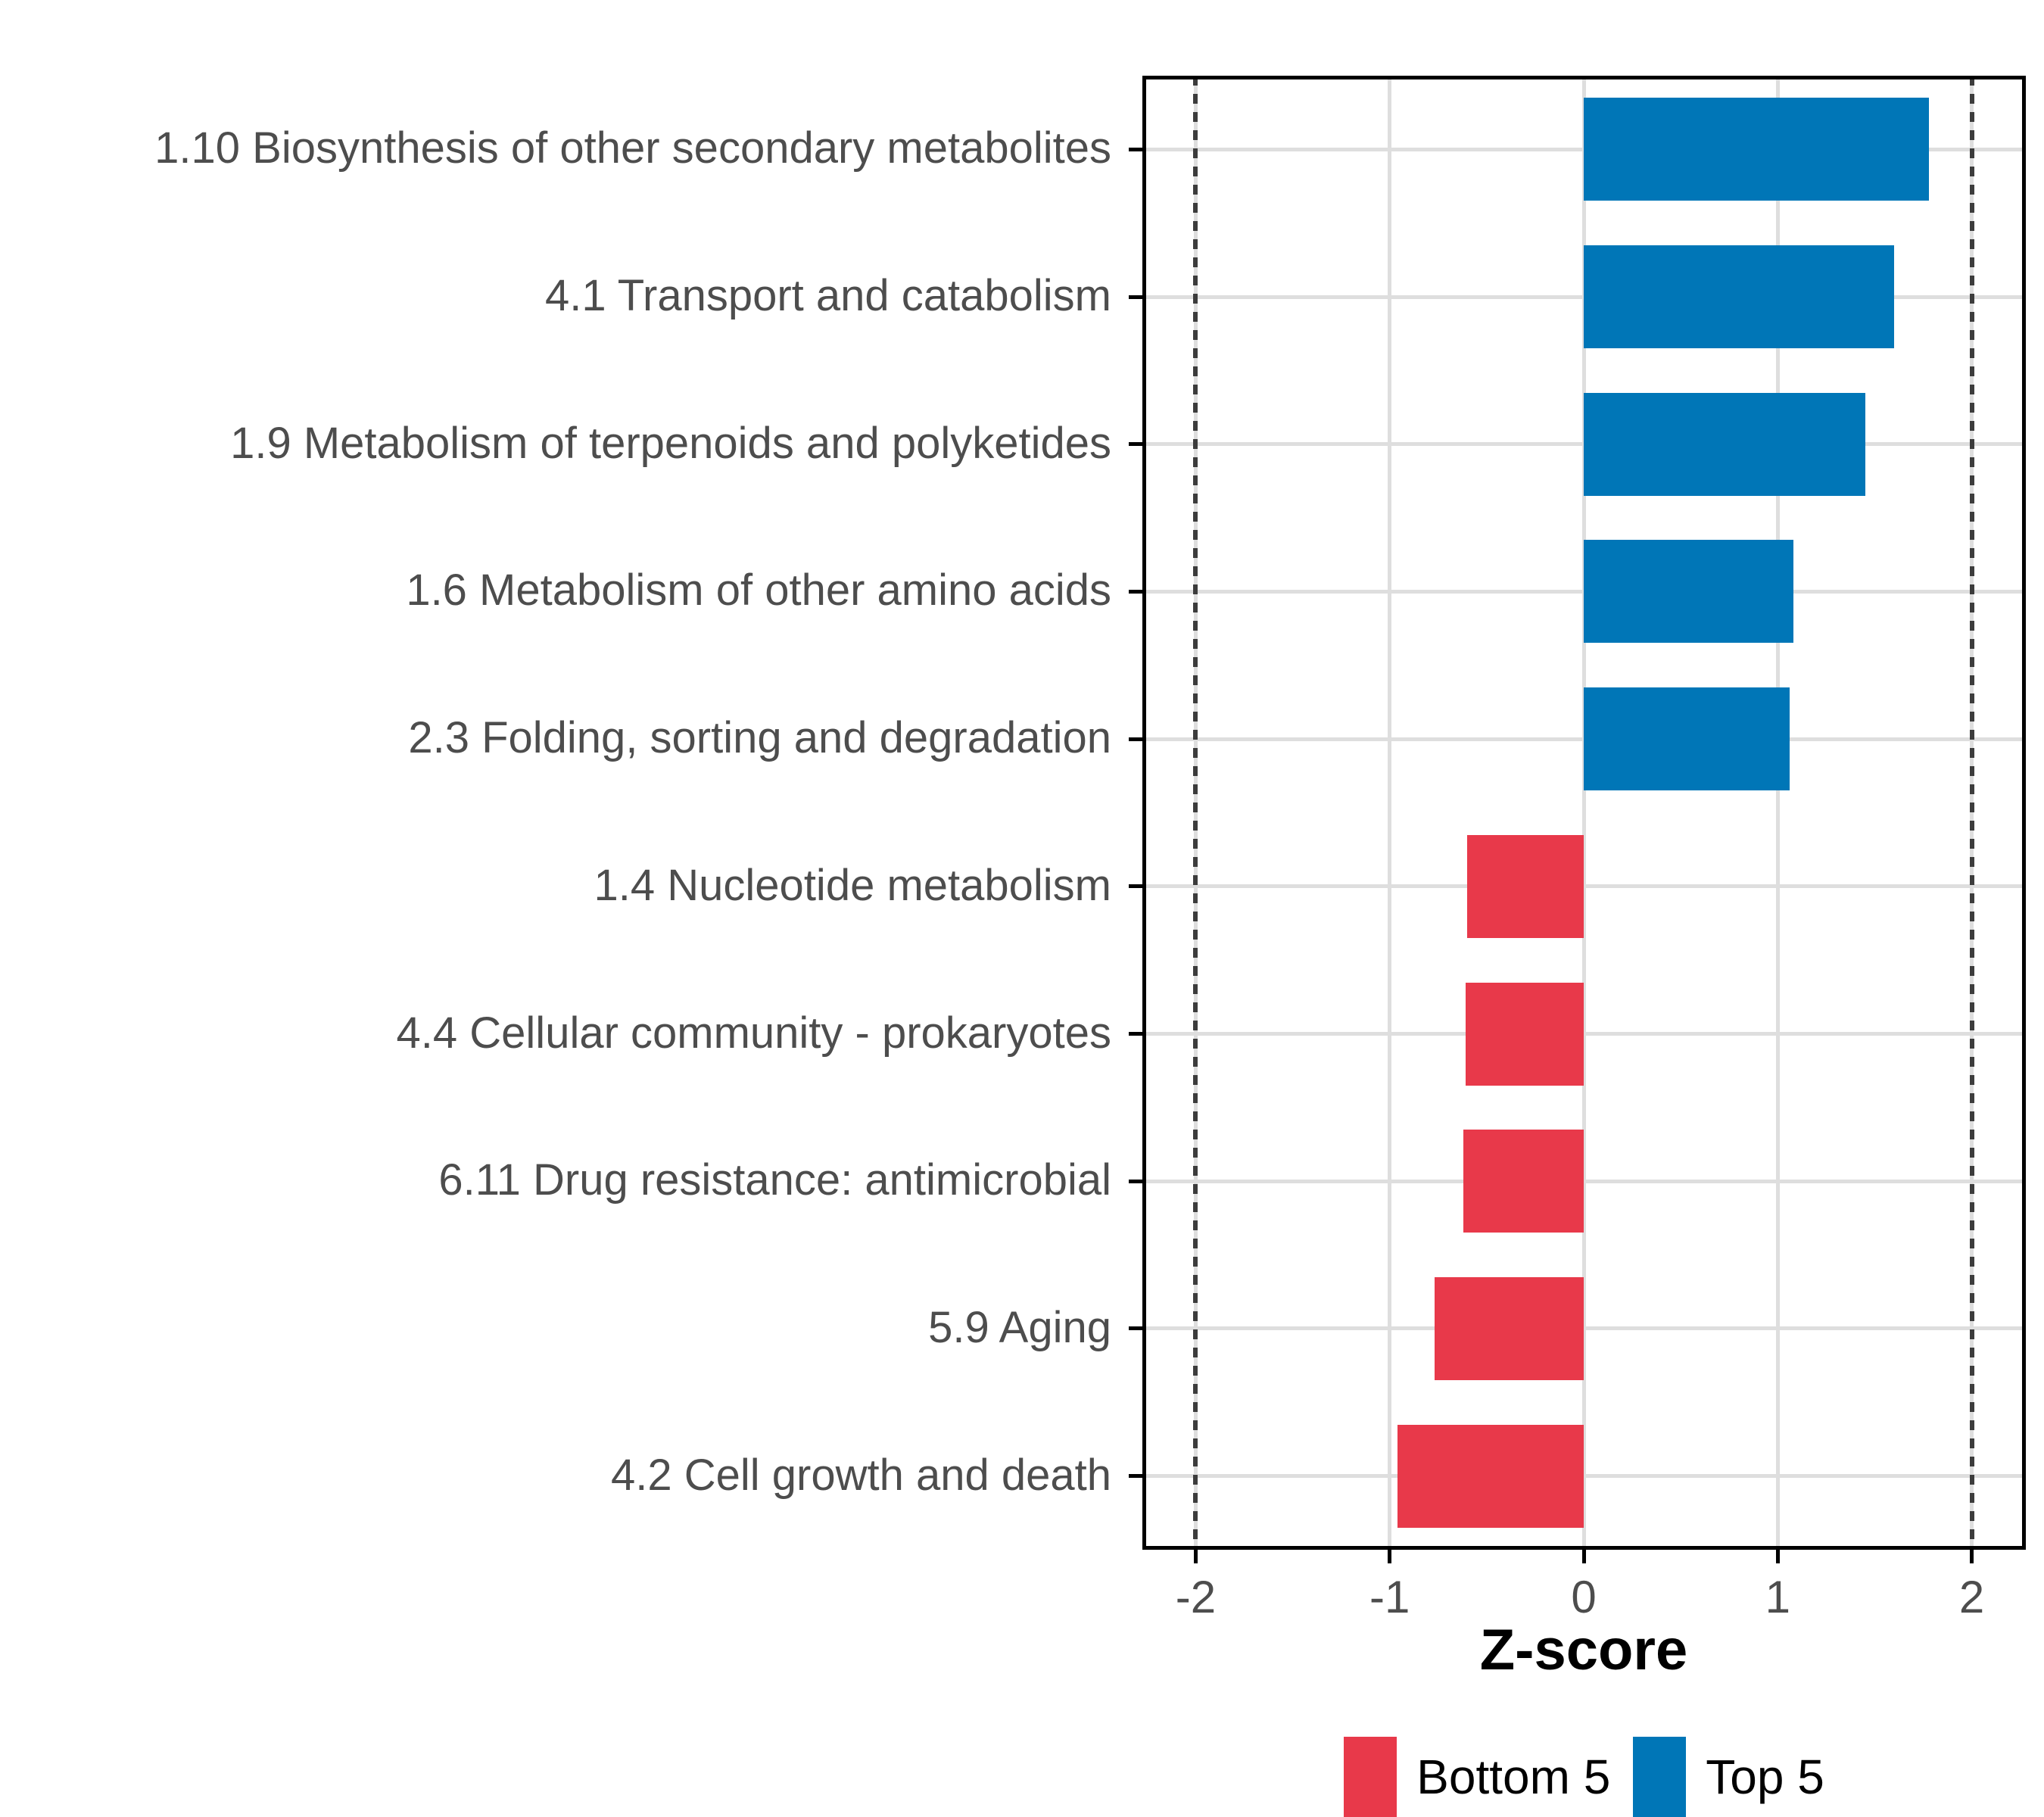 The image size is (2044, 1817). I want to click on bar-4-2-cell-growth-and-death, so click(1490, 1476).